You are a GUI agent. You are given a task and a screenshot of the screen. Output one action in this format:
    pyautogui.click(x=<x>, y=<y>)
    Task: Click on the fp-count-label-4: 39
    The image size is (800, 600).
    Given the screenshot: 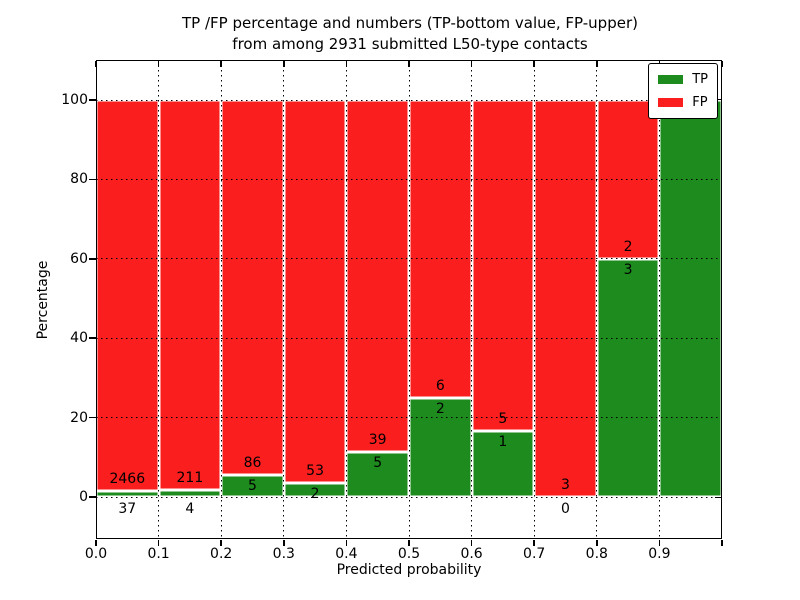 What is the action you would take?
    pyautogui.click(x=377, y=439)
    